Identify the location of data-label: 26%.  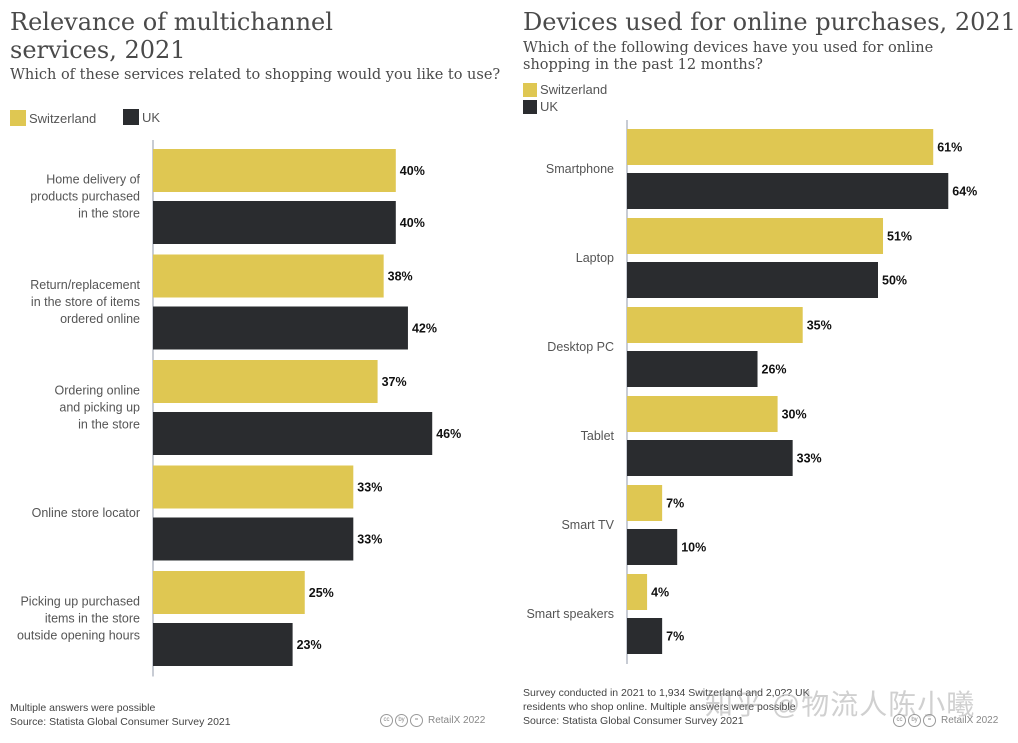
(774, 370).